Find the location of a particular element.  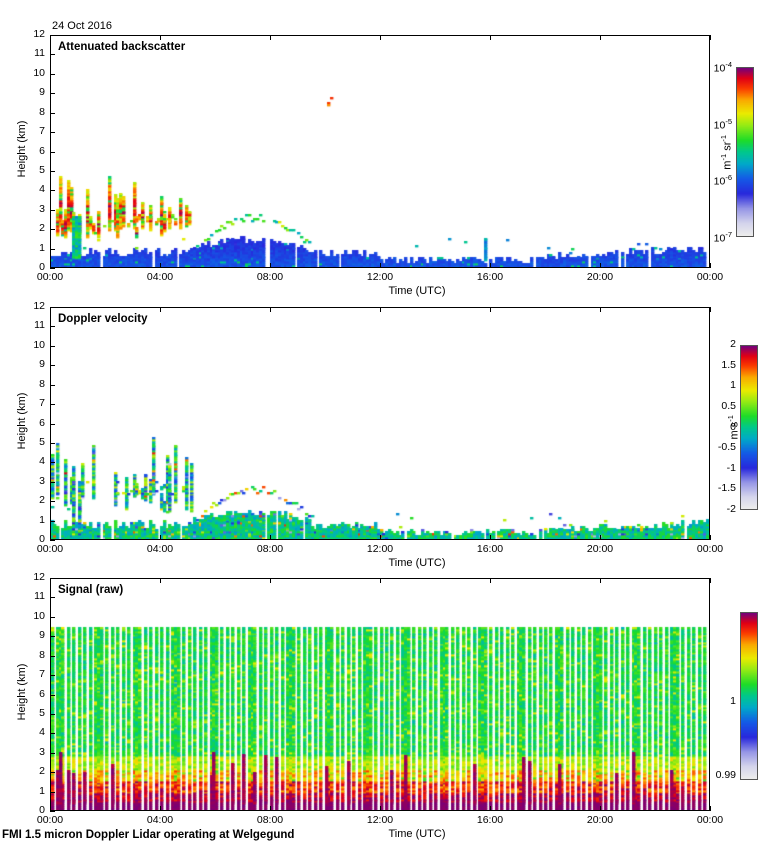

y-tick-label: 8 is located at coordinates (42, 654).